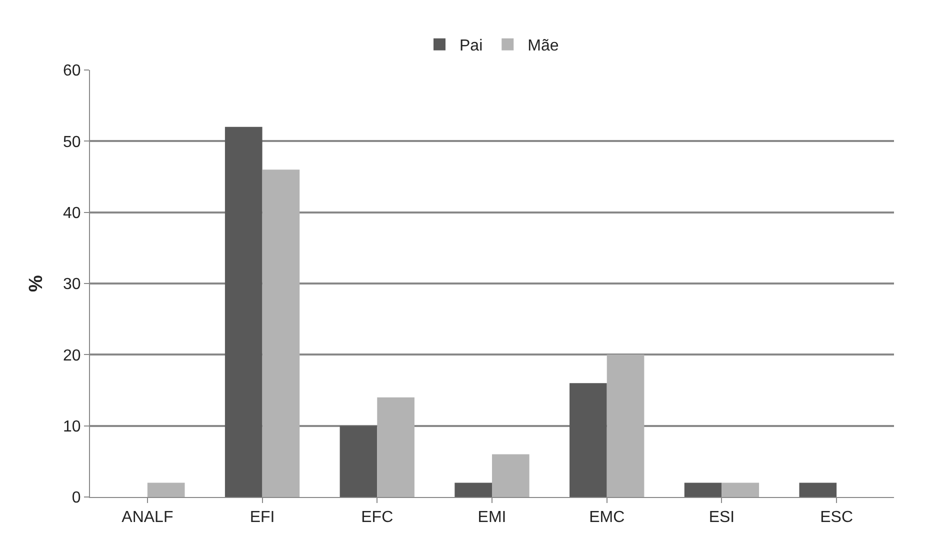 The image size is (944, 547). Describe the element at coordinates (72, 213) in the screenshot. I see `y-tick-label: 40` at that location.